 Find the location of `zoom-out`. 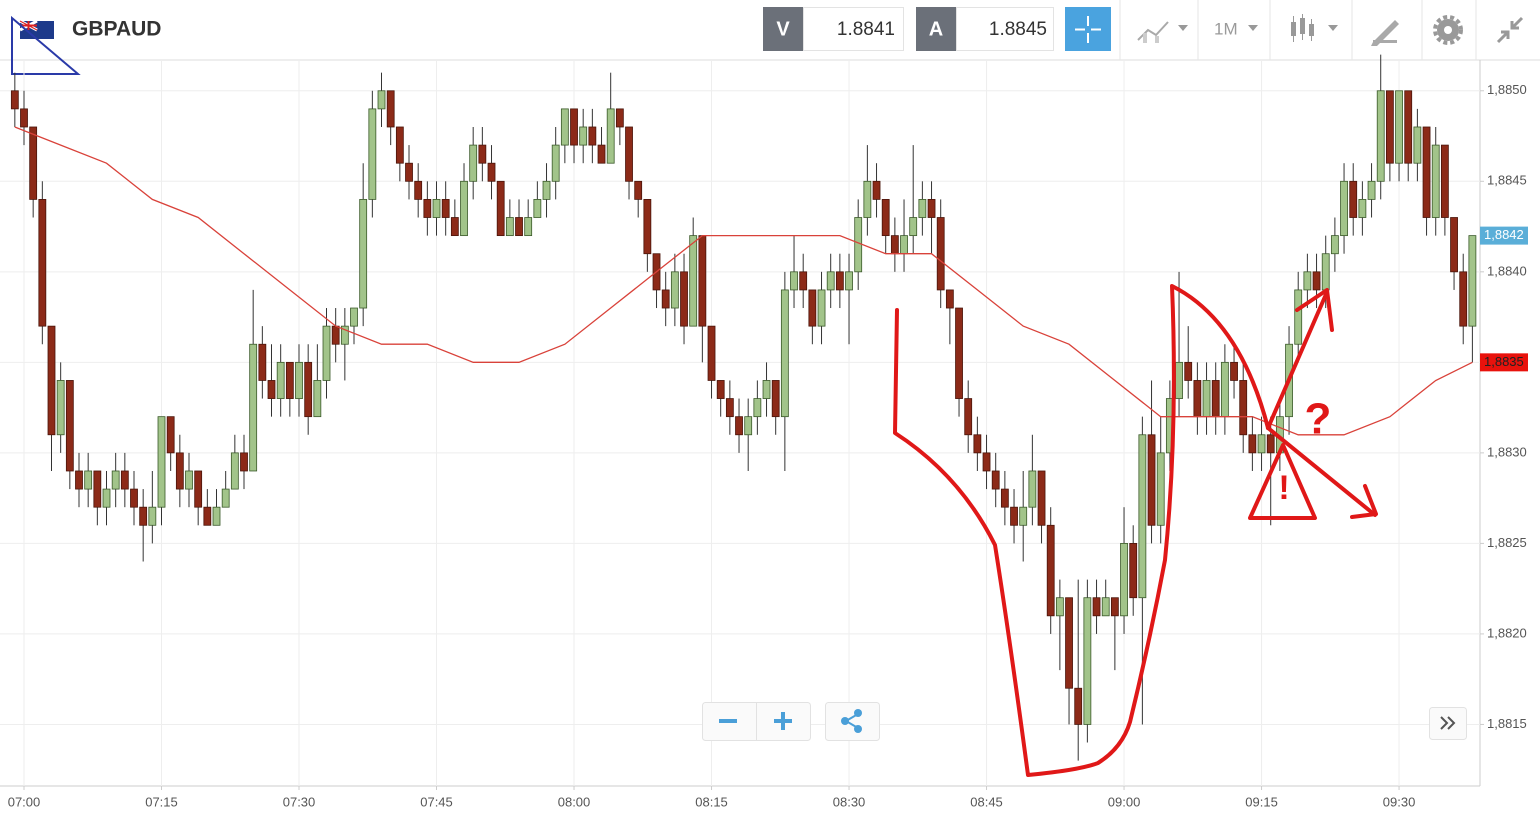

zoom-out is located at coordinates (728, 721).